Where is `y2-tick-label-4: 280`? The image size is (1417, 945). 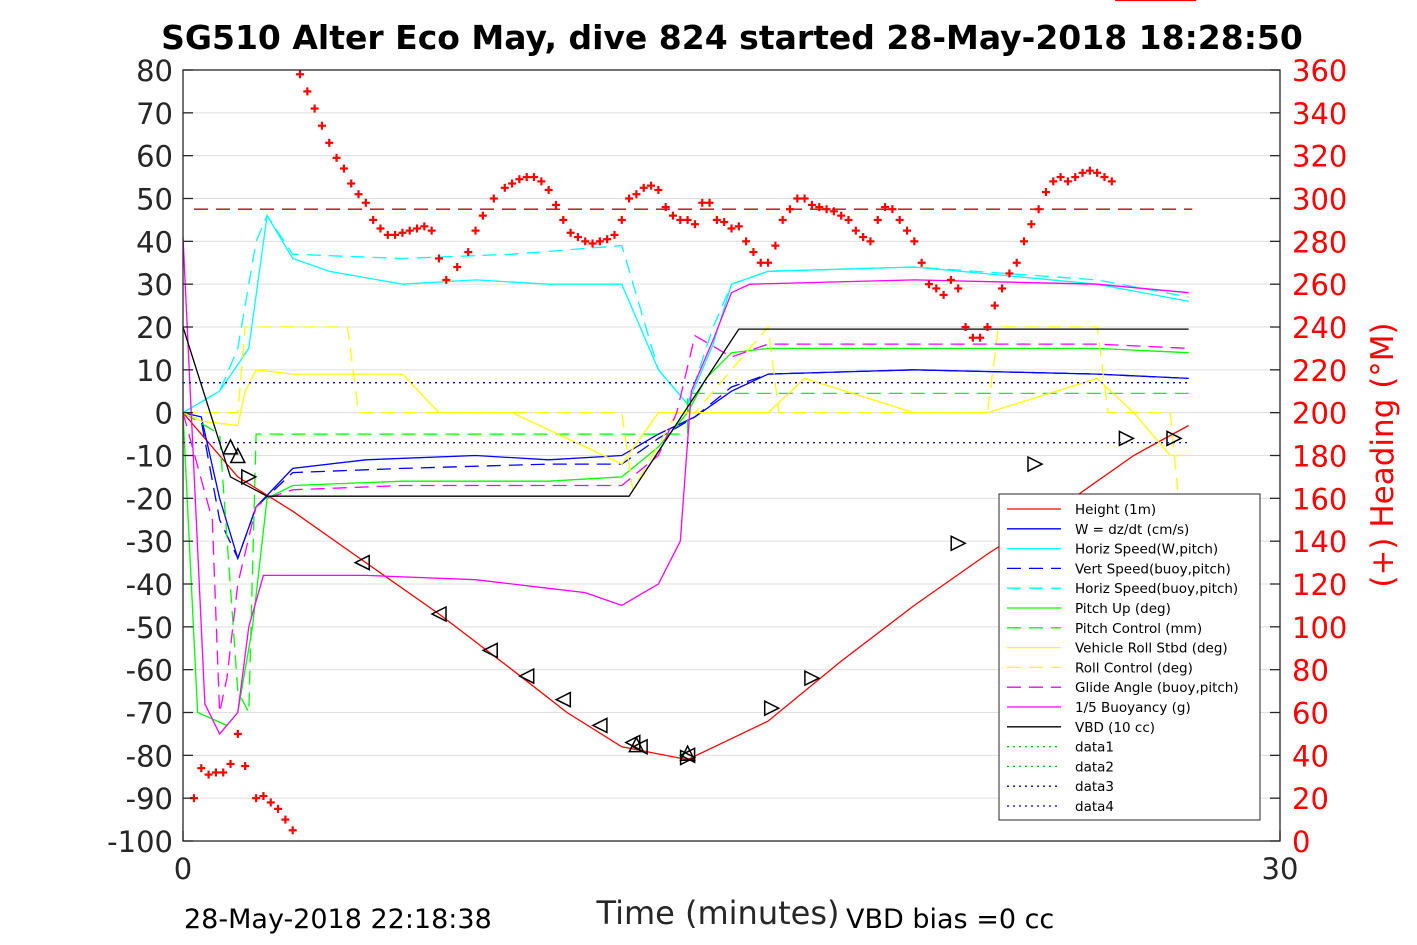
y2-tick-label-4: 280 is located at coordinates (1319, 242).